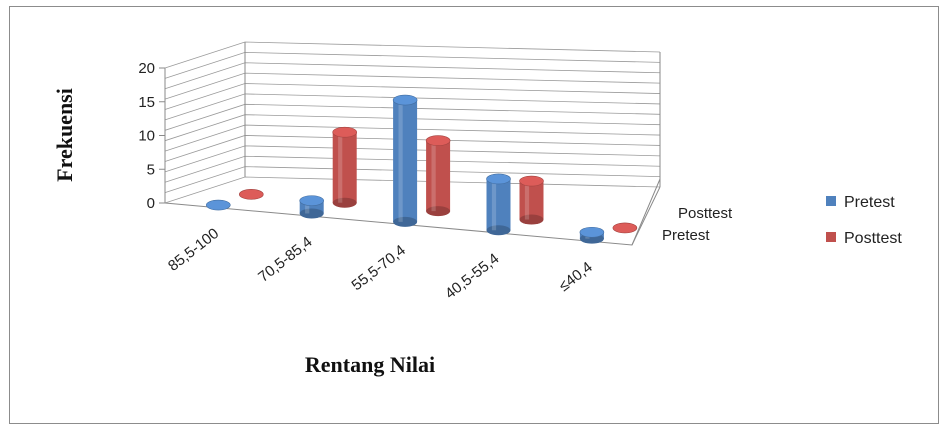  I want to click on y-tick-label: 5, so click(151, 169).